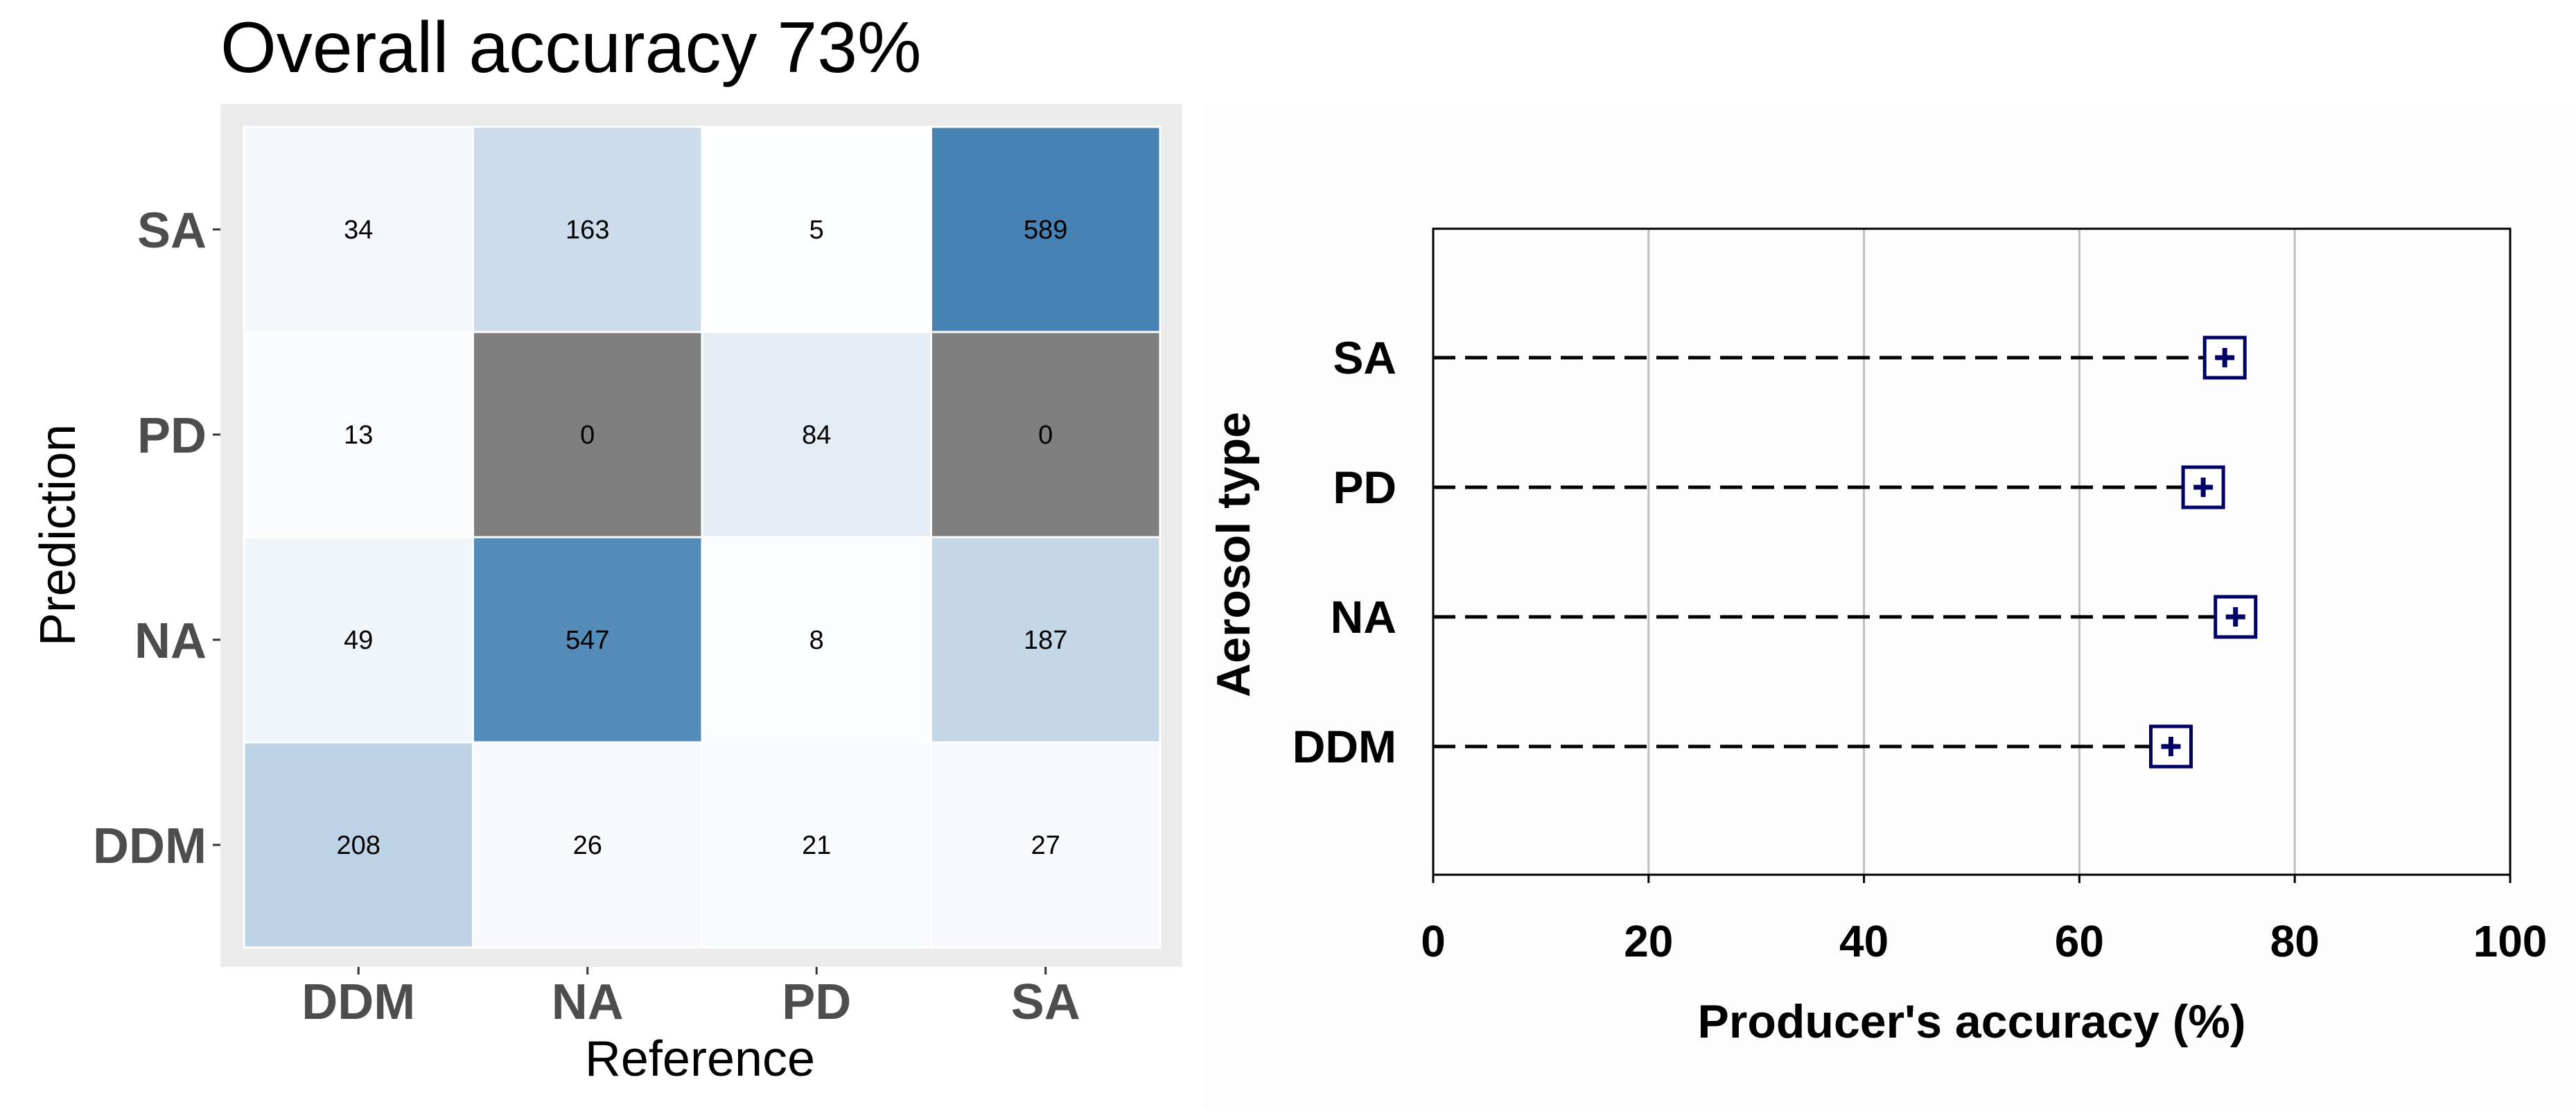 The height and width of the screenshot is (1109, 2576). Describe the element at coordinates (1433, 941) in the screenshot. I see `x-tick-label: 0` at that location.